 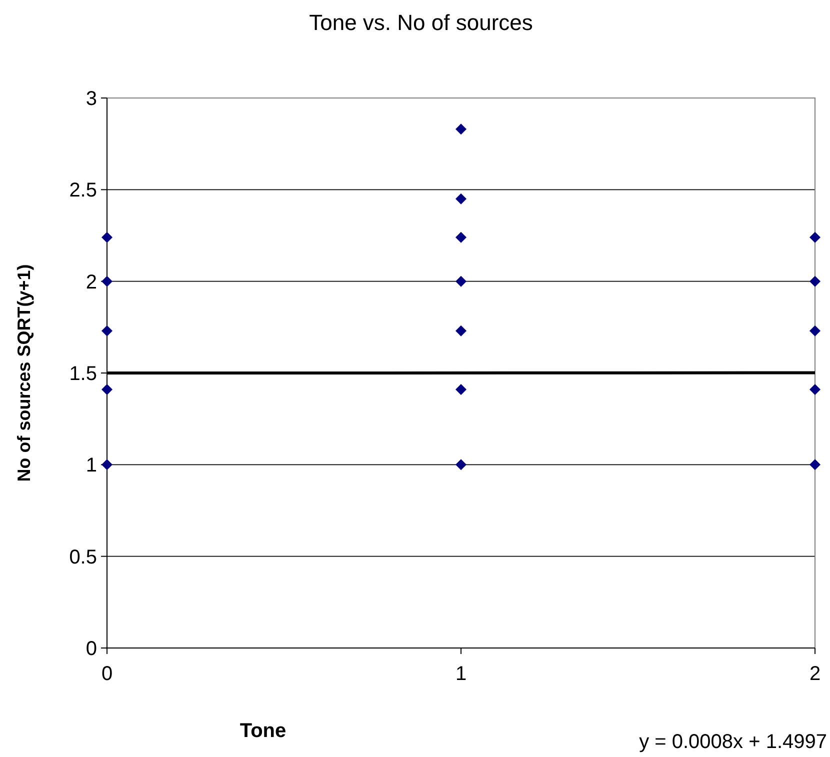 What do you see at coordinates (91, 282) in the screenshot?
I see `y-tick-label: 2` at bounding box center [91, 282].